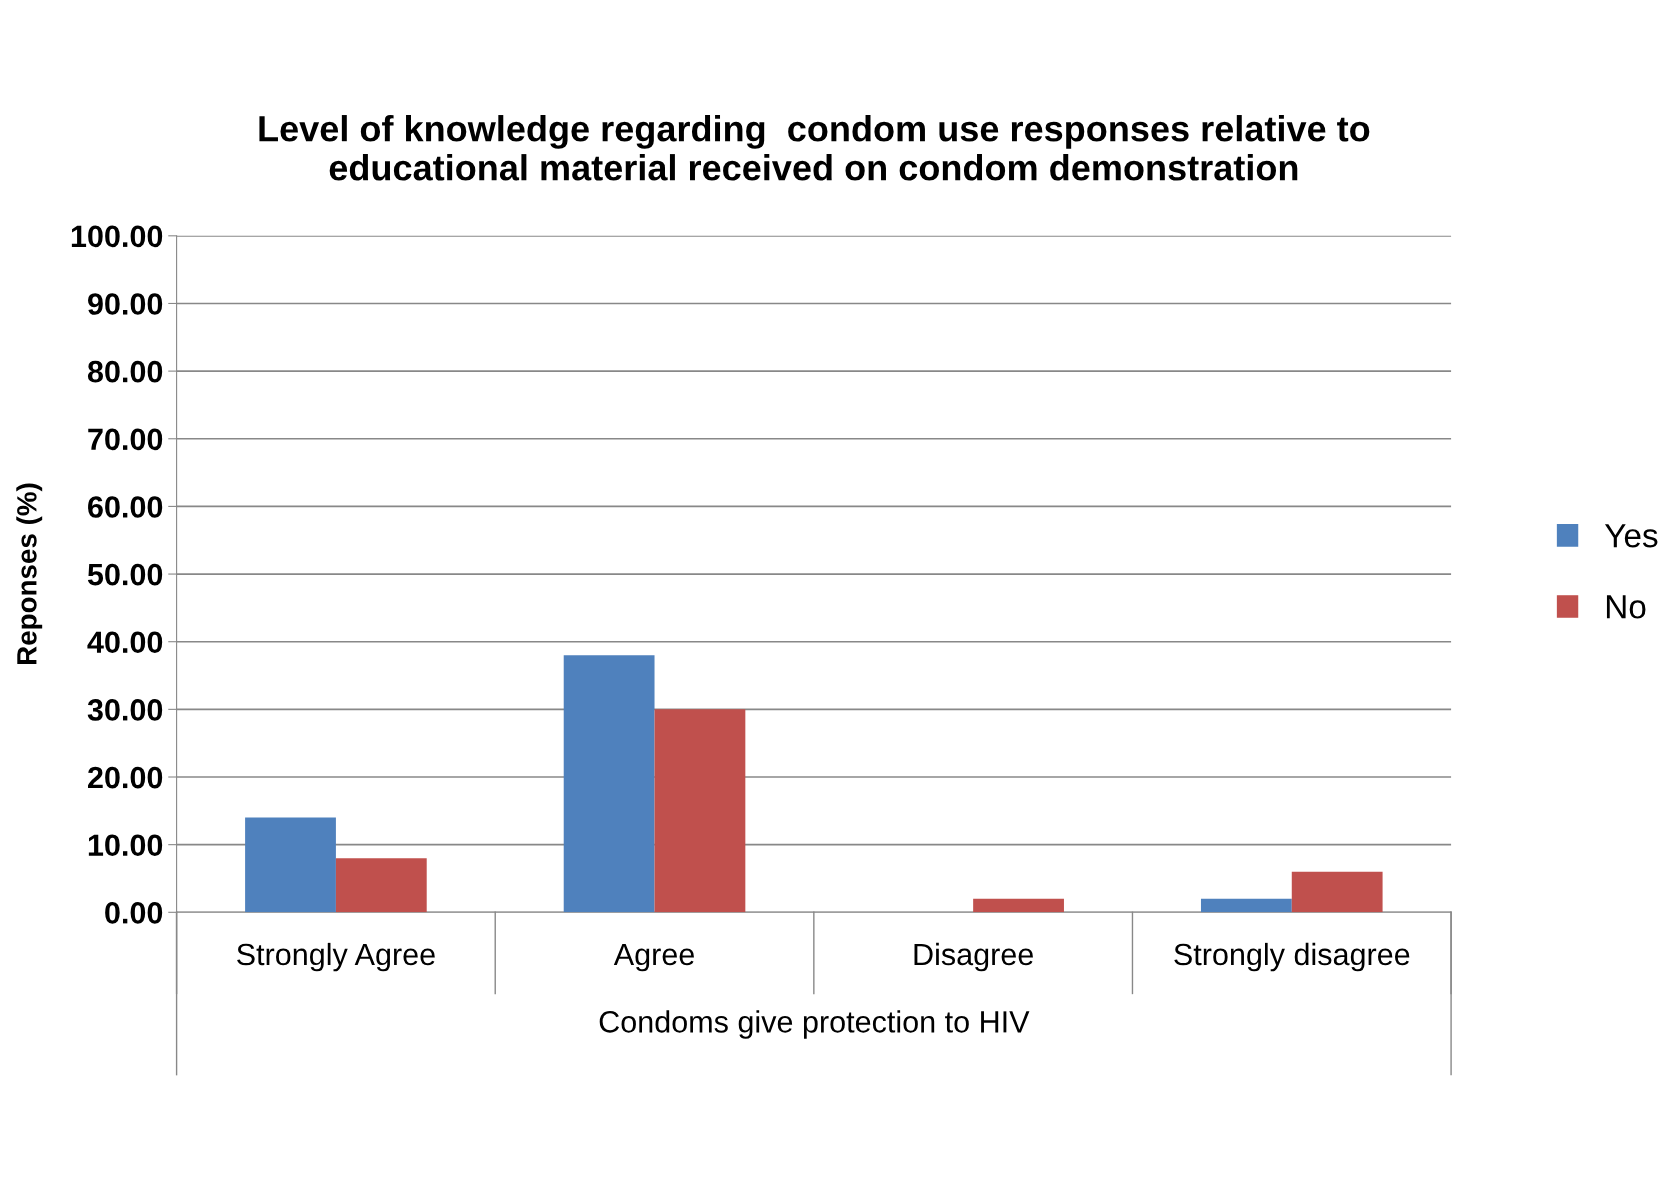 The height and width of the screenshot is (1191, 1666). I want to click on y-tick-label: 60.00, so click(125, 507).